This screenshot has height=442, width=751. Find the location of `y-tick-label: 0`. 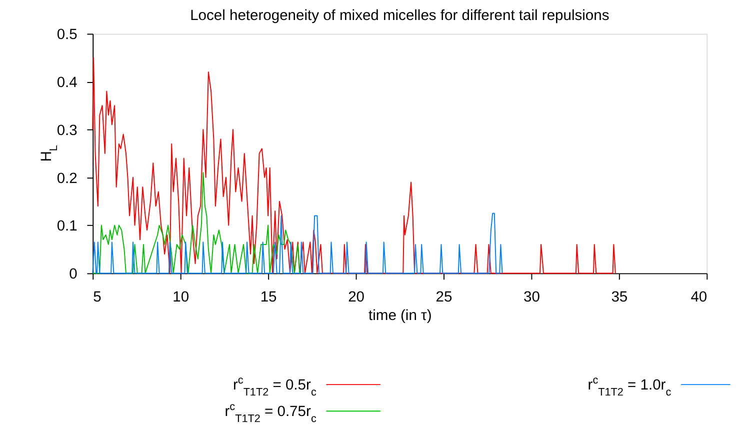

y-tick-label: 0 is located at coordinates (73, 274).